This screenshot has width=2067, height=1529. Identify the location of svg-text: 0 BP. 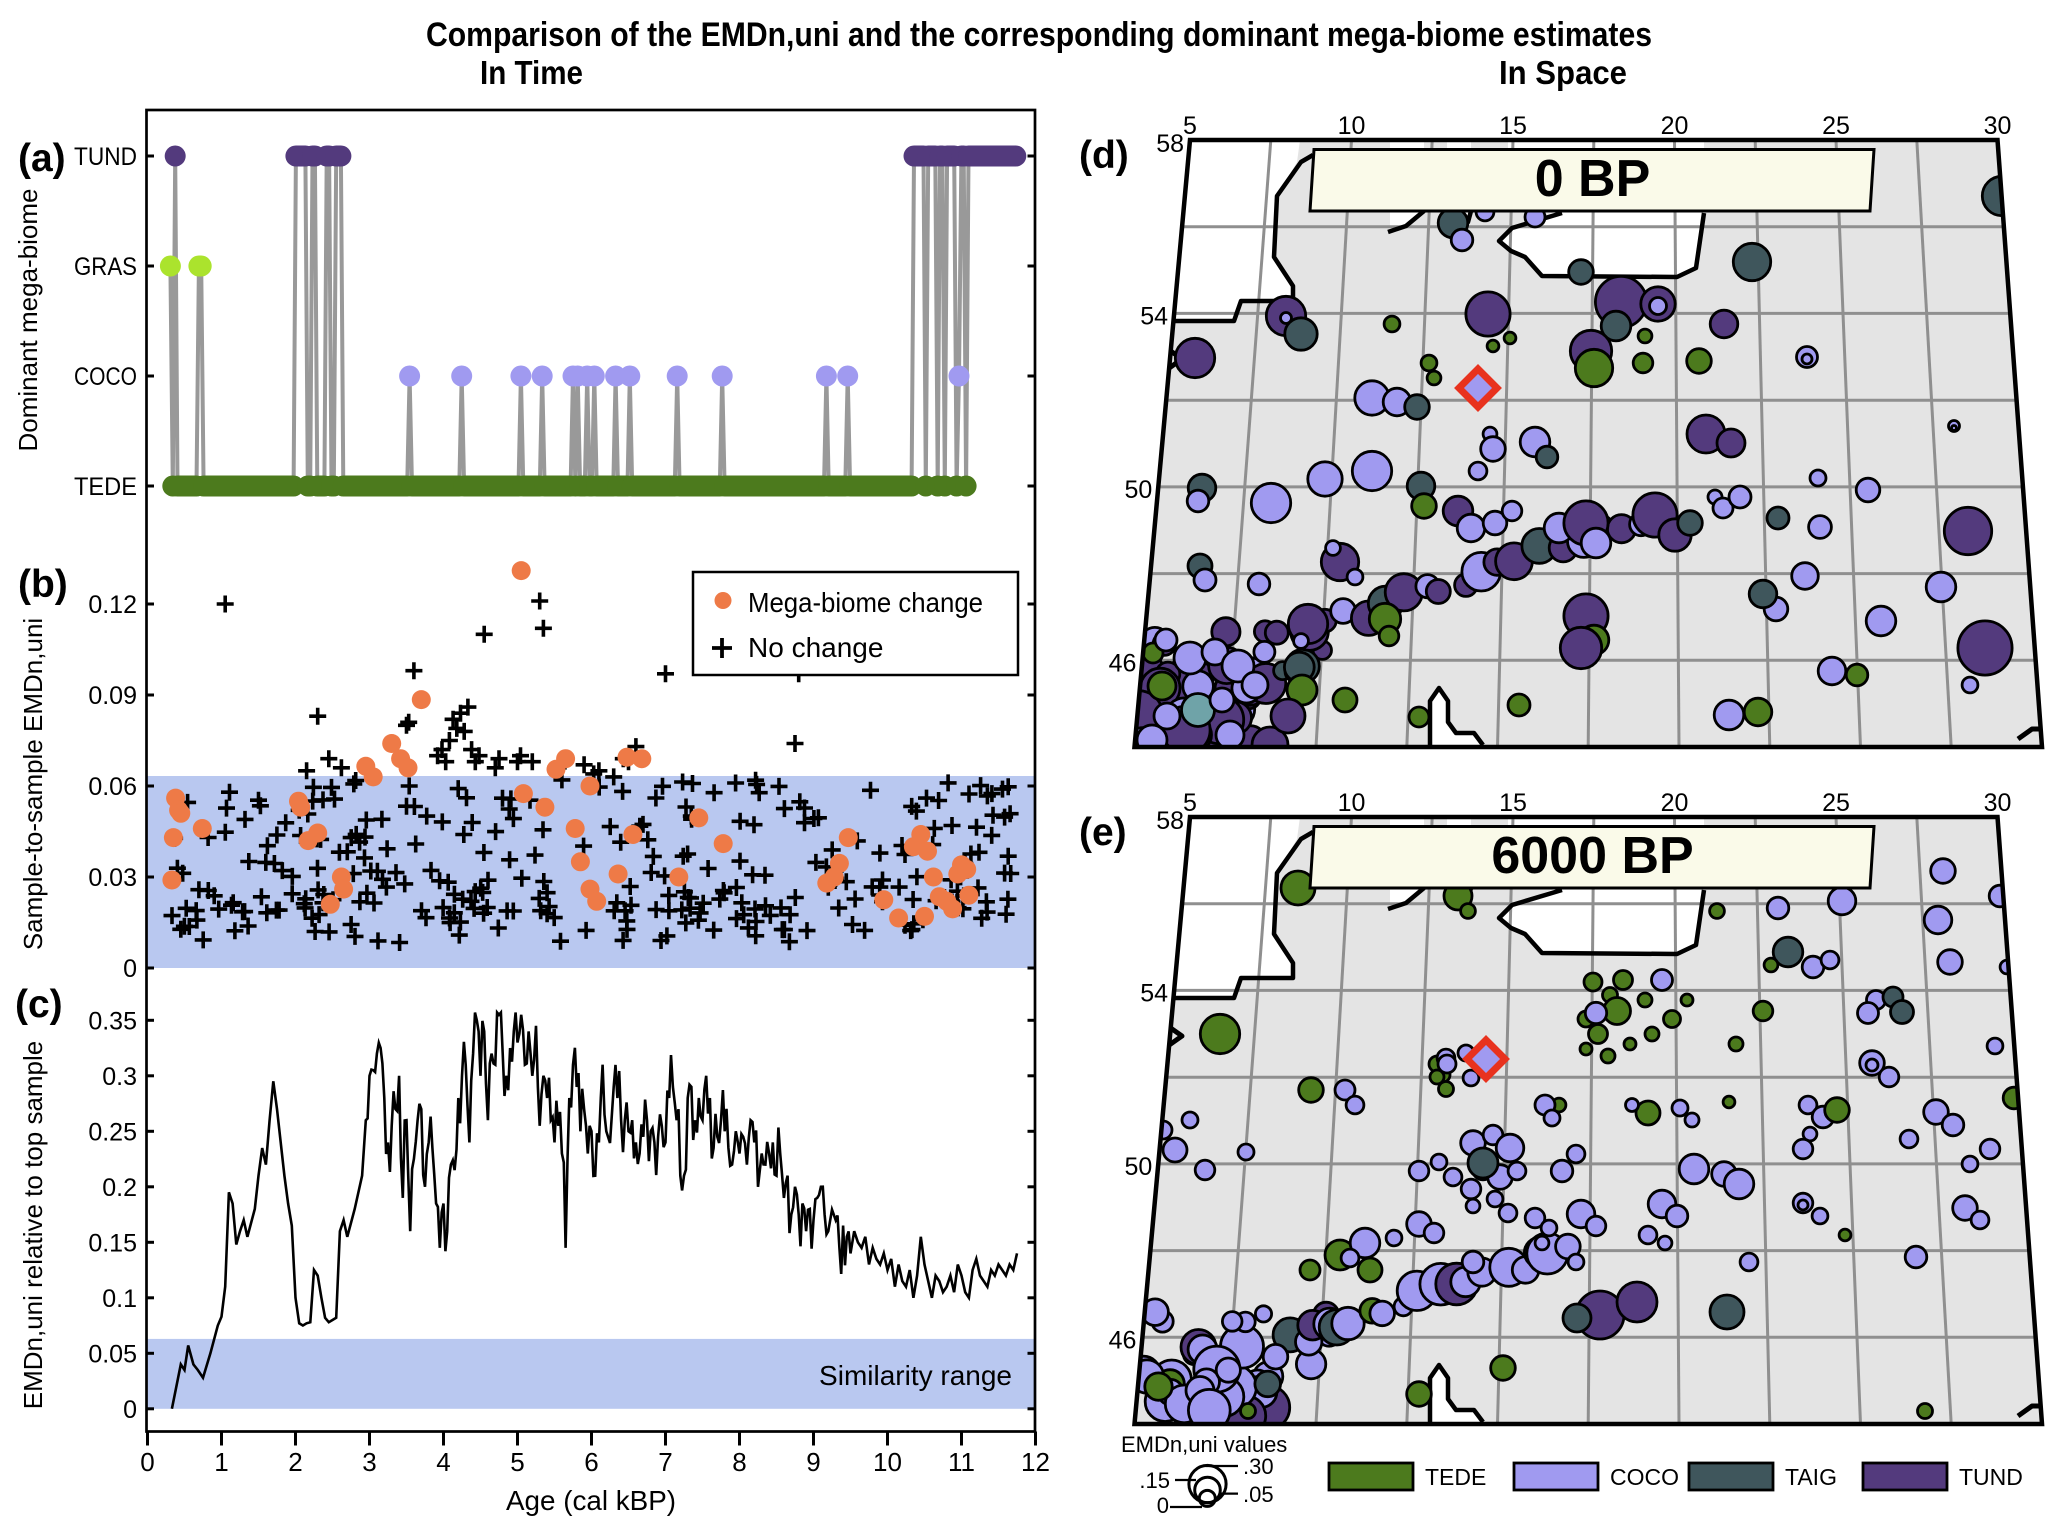
(1593, 179).